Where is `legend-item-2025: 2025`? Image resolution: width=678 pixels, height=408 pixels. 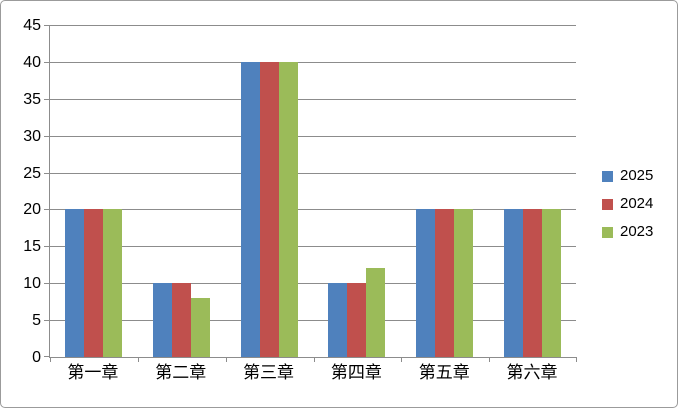 legend-item-2025: 2025 is located at coordinates (627, 176).